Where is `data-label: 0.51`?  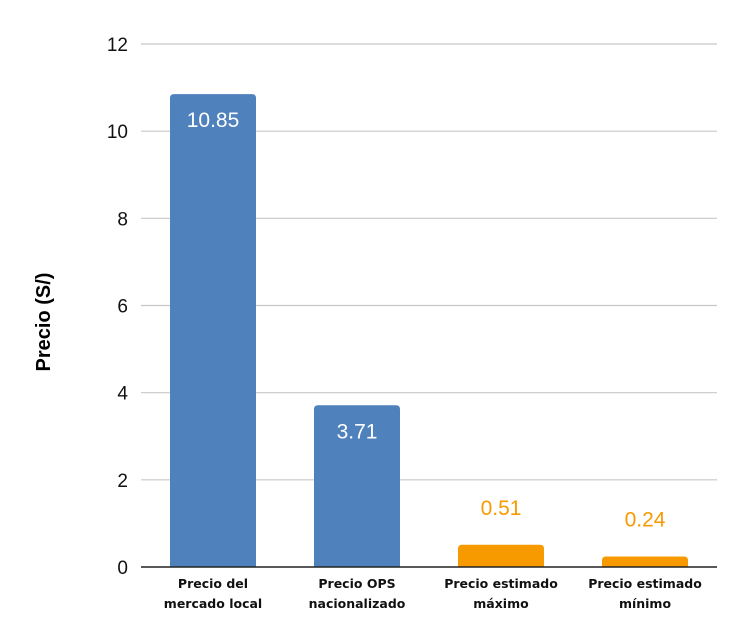
data-label: 0.51 is located at coordinates (501, 508).